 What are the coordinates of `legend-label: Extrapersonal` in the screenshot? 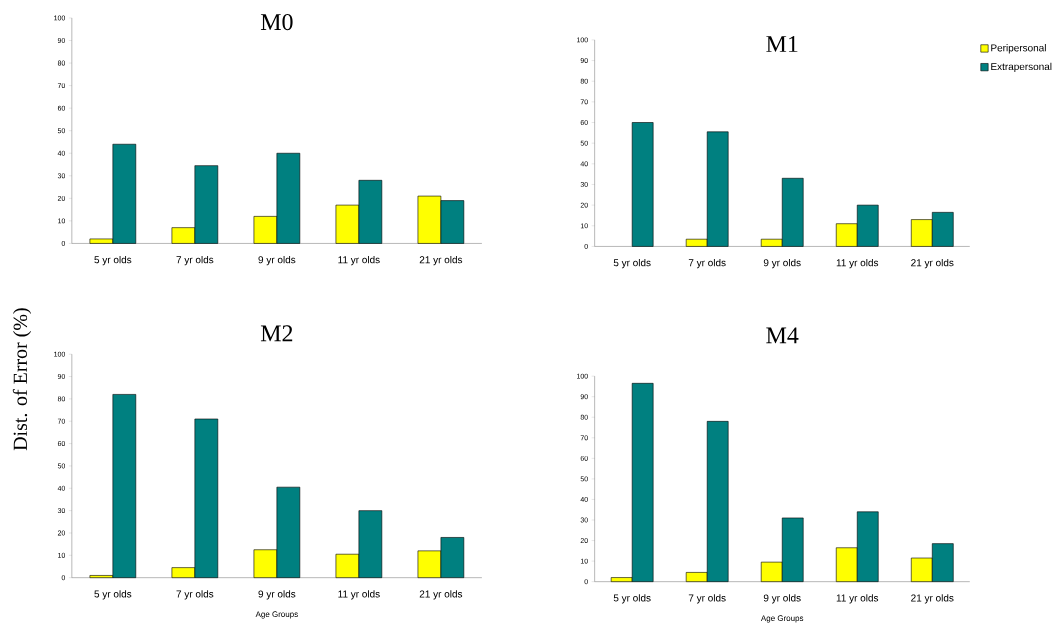 It's located at (1021, 68).